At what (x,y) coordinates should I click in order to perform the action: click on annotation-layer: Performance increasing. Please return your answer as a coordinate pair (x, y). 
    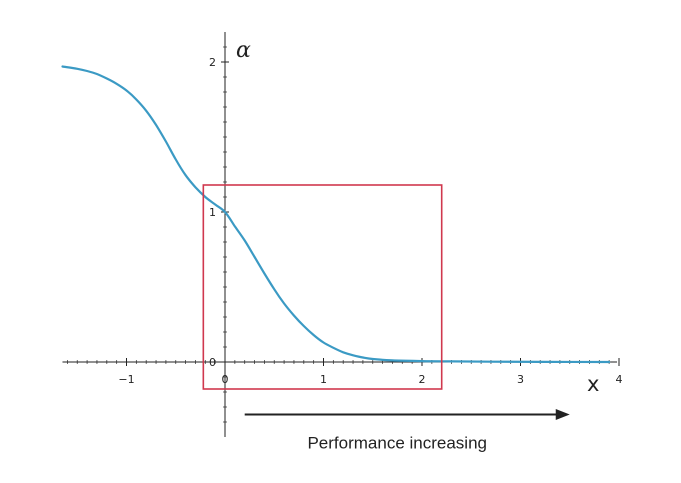
    Looking at the image, I should click on (407, 431).